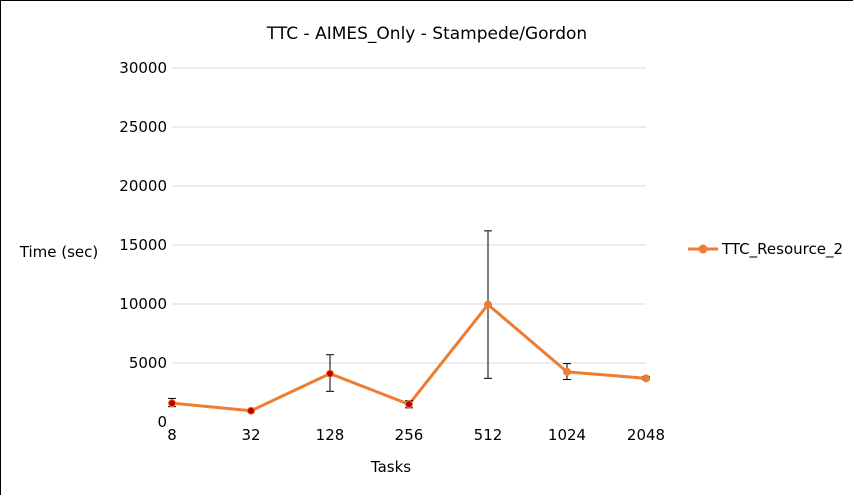  I want to click on legend-marker-swatch, so click(703, 249).